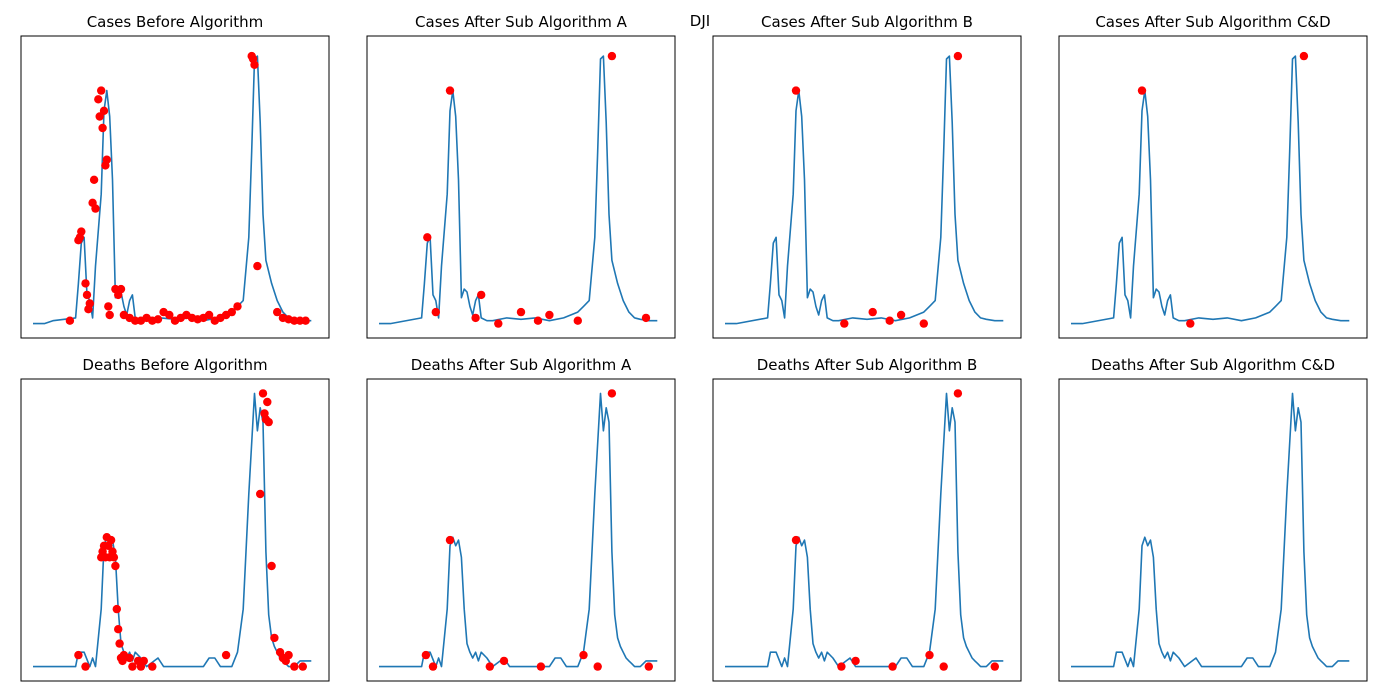 The image size is (1400, 700). Describe the element at coordinates (174, 365) in the screenshot. I see `subplot-title: Deaths Before Algorithm` at that location.